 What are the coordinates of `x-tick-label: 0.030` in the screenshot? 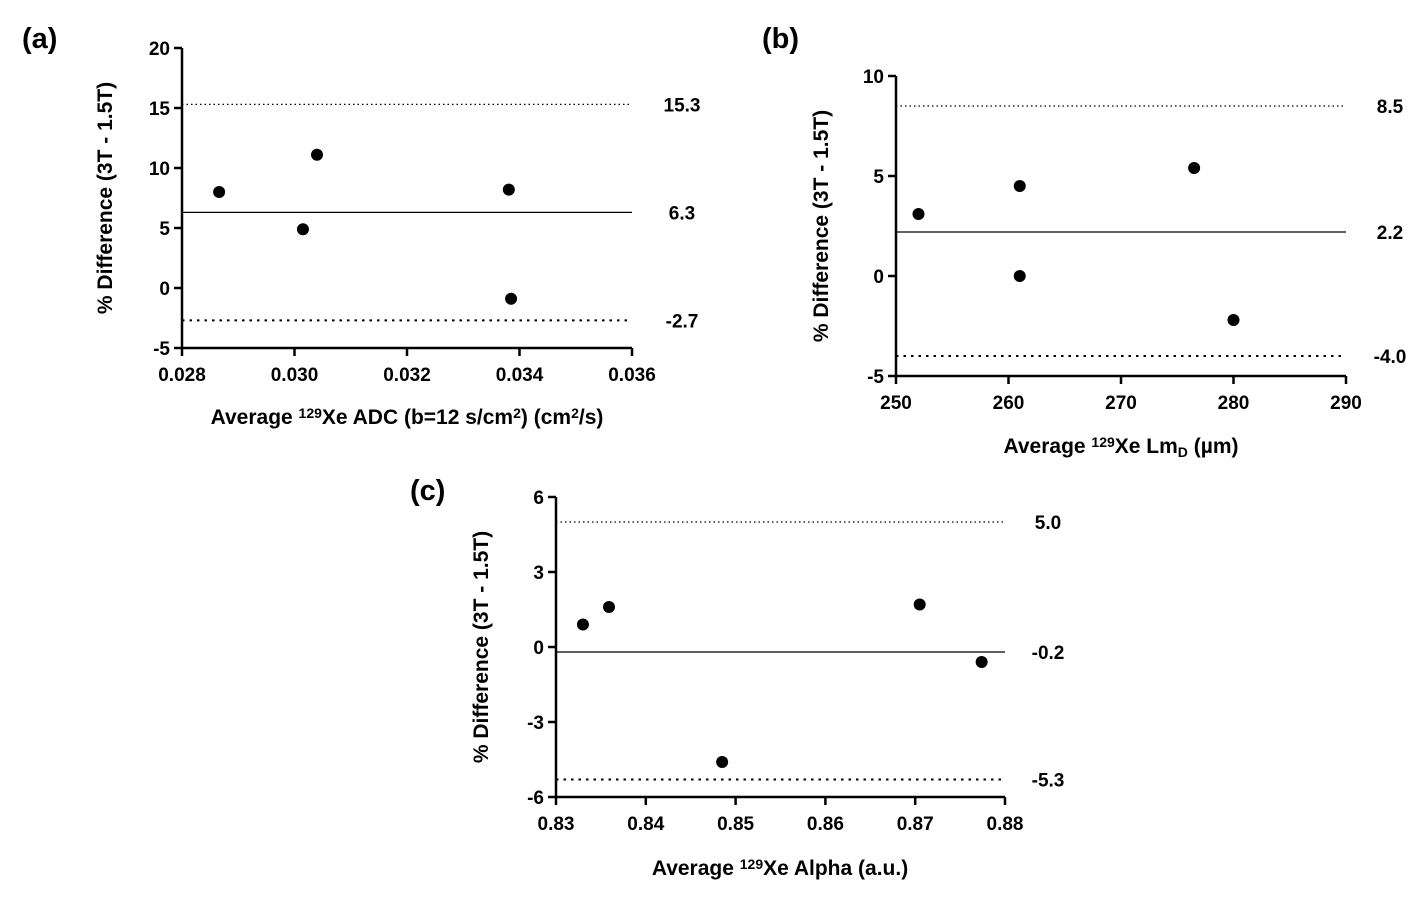 It's located at (295, 375).